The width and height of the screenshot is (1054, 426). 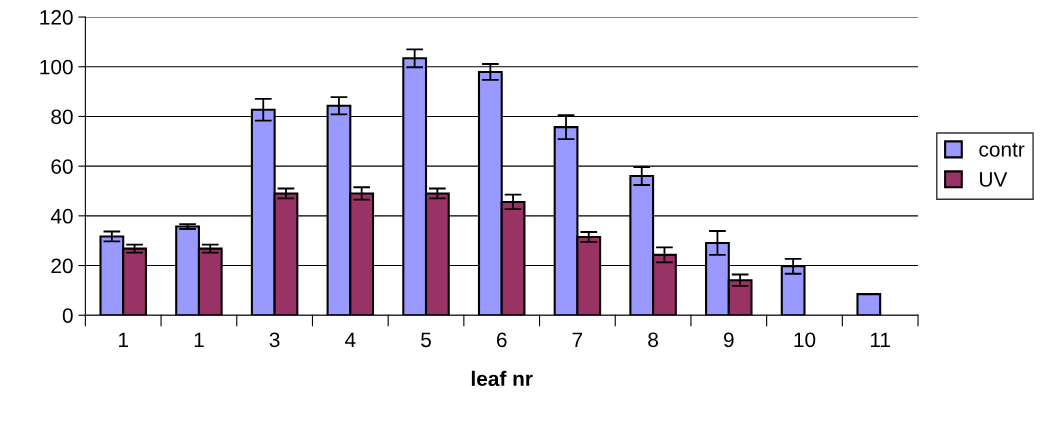 What do you see at coordinates (653, 340) in the screenshot?
I see `x-tick-label: 8` at bounding box center [653, 340].